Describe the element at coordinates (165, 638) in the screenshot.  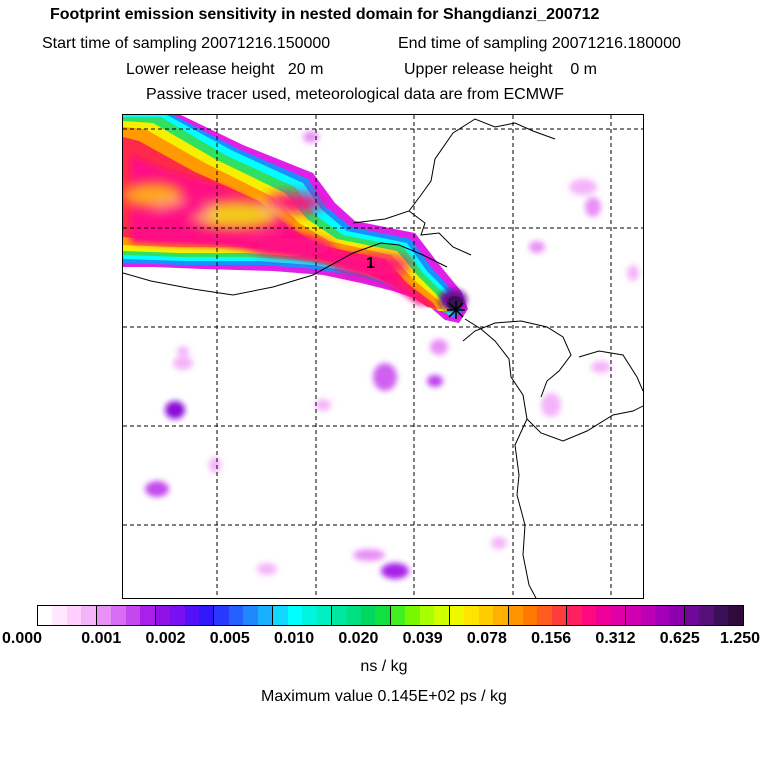
I see `colorbar-tick-label: 0.002` at that location.